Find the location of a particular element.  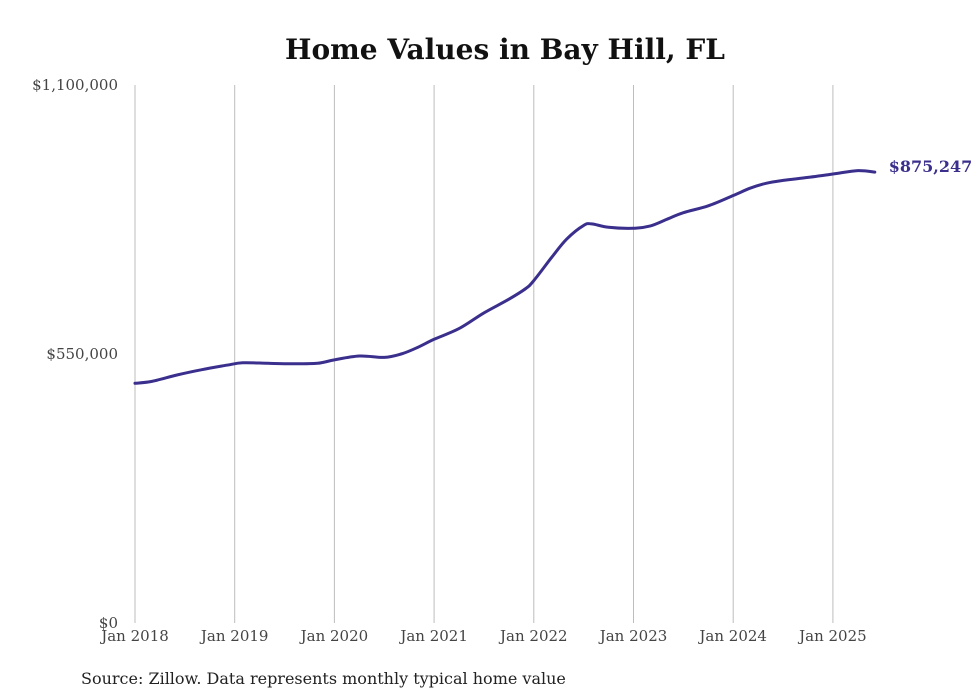

x-tick-label: Jan 2024 is located at coordinates (732, 636).